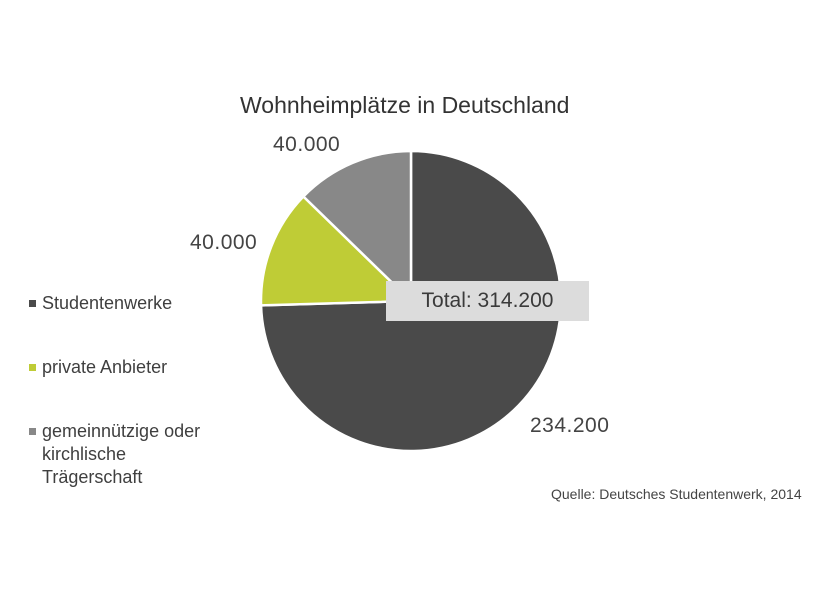 This screenshot has width=820, height=590. Describe the element at coordinates (405, 105) in the screenshot. I see `chart-title: Wohnheimplätze in Deutschland` at that location.